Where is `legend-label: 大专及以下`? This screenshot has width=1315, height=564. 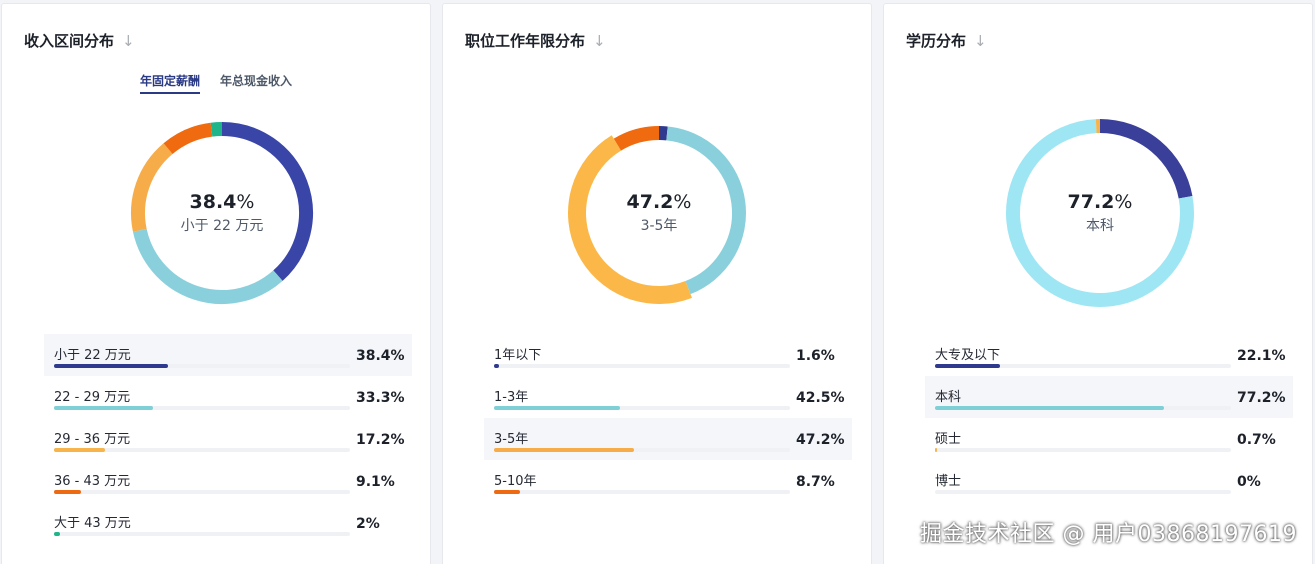 legend-label: 大专及以下 is located at coordinates (968, 355).